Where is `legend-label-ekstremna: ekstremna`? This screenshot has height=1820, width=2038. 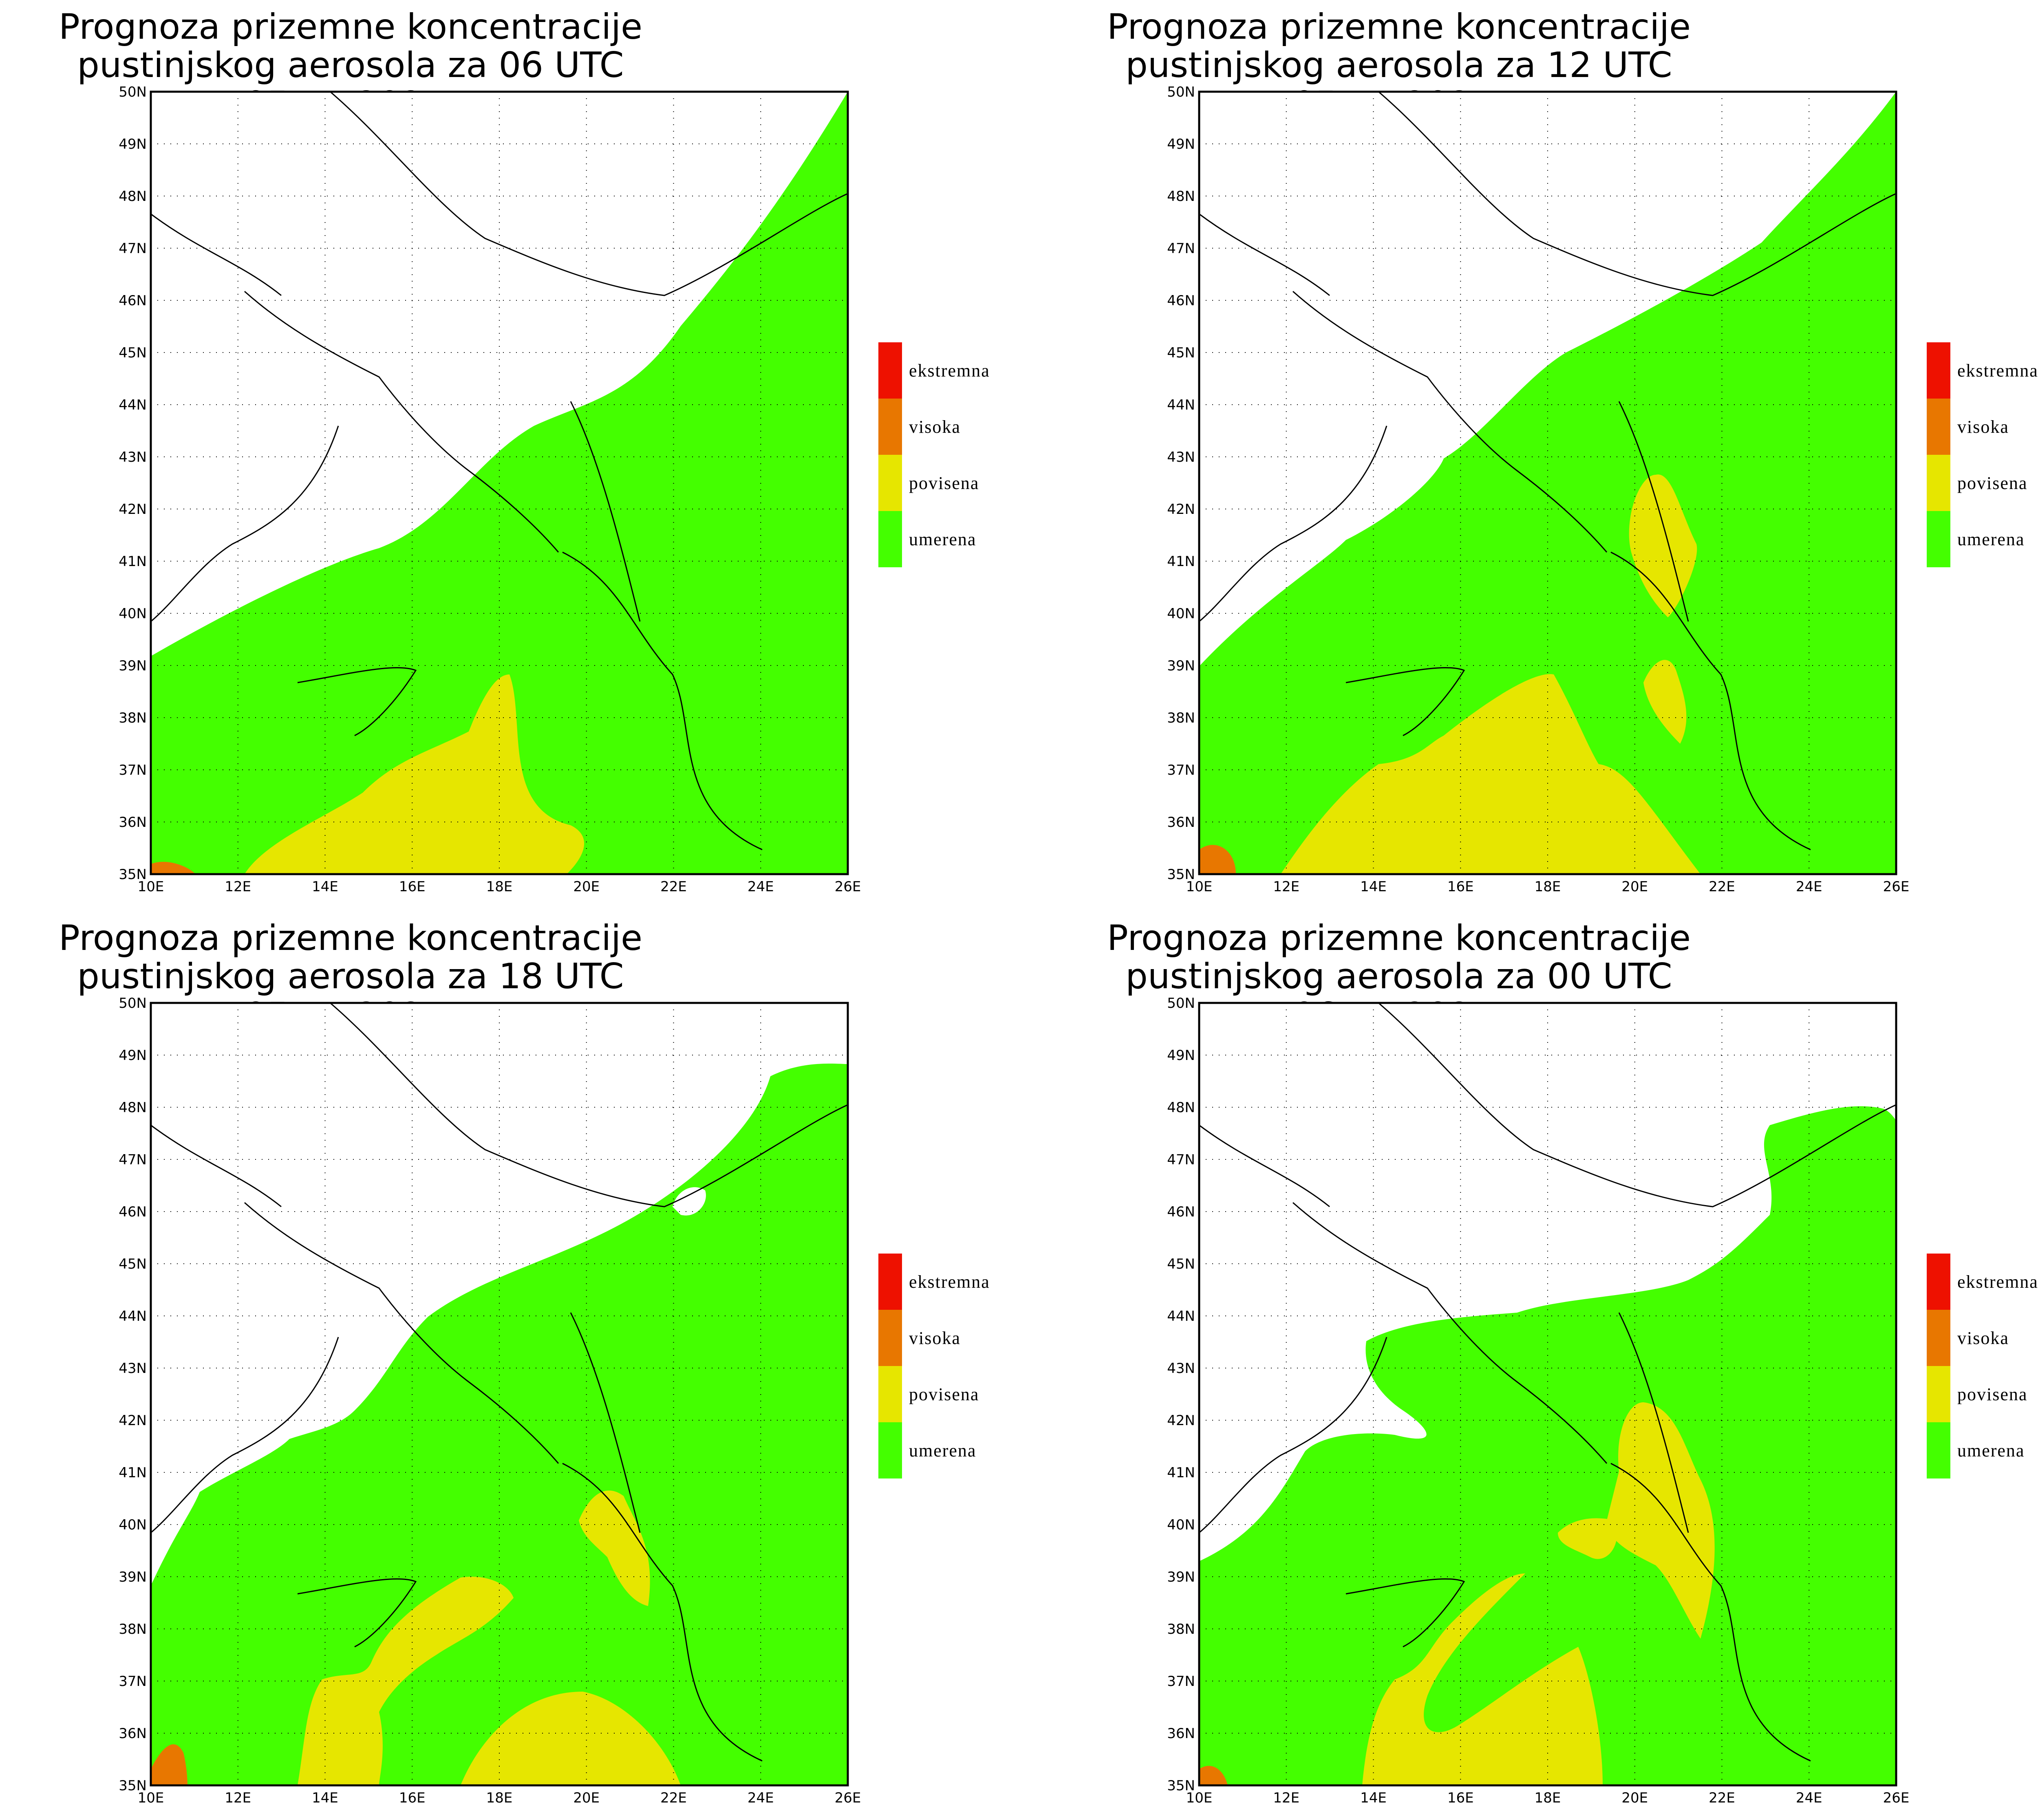
legend-label-ekstremna: ekstremna is located at coordinates (949, 371).